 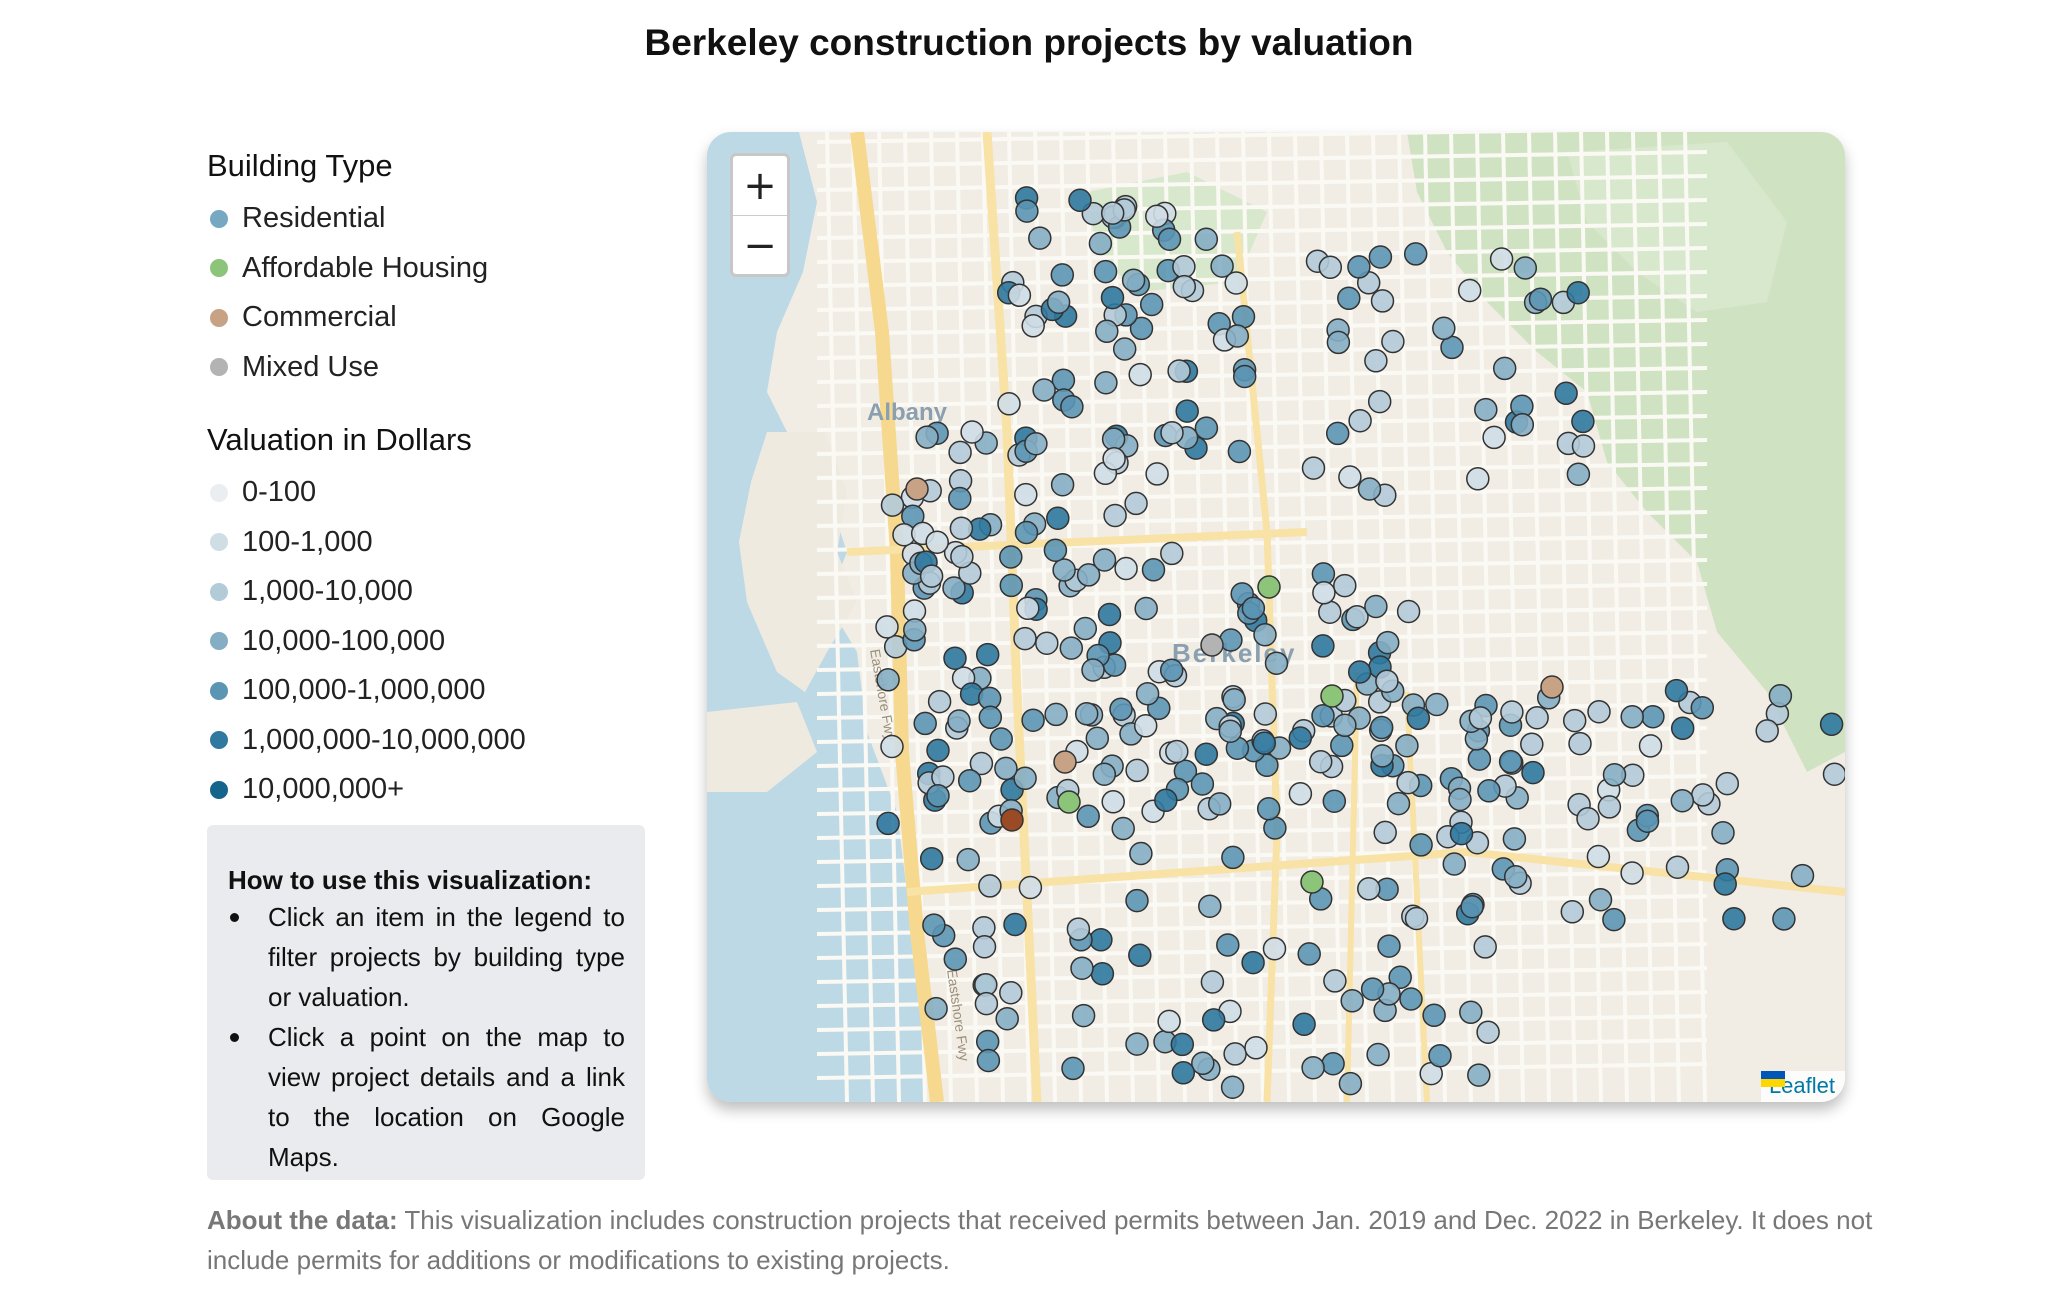 What do you see at coordinates (427, 219) in the screenshot?
I see `building-type-legend-item: Residential` at bounding box center [427, 219].